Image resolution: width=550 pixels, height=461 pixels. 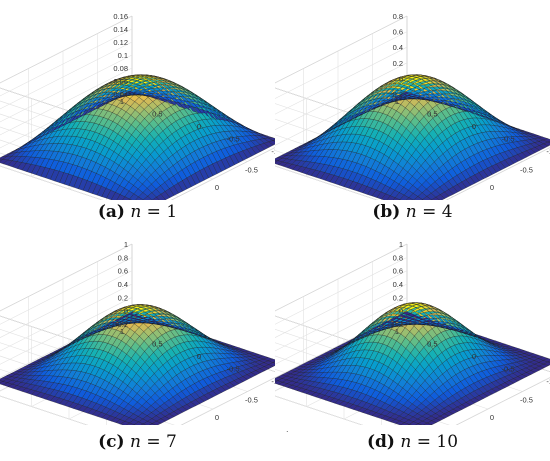 I want to click on caption-b: (b) n = 4, so click(x=412, y=212).